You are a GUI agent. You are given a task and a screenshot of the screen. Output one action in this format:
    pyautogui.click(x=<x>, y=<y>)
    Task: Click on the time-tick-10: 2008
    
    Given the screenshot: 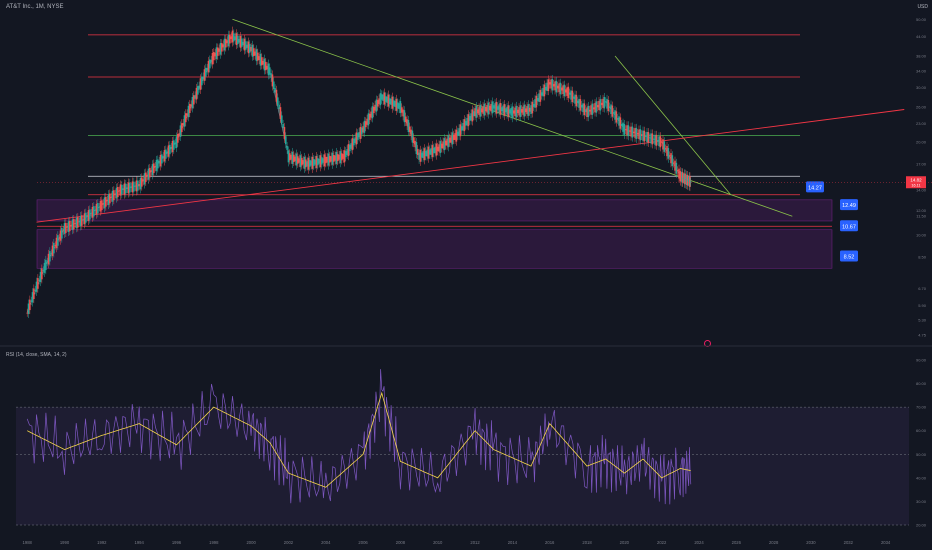 What is the action you would take?
    pyautogui.click(x=401, y=542)
    